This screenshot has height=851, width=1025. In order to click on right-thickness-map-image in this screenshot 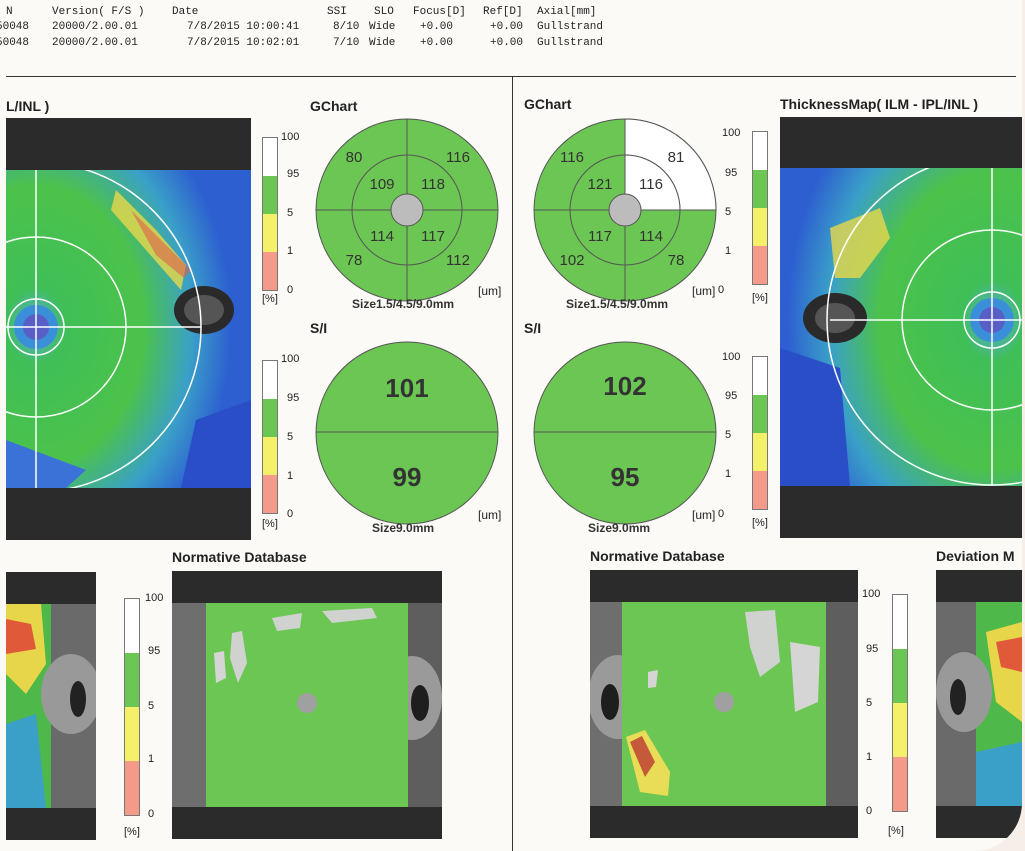, I will do `click(901, 327)`.